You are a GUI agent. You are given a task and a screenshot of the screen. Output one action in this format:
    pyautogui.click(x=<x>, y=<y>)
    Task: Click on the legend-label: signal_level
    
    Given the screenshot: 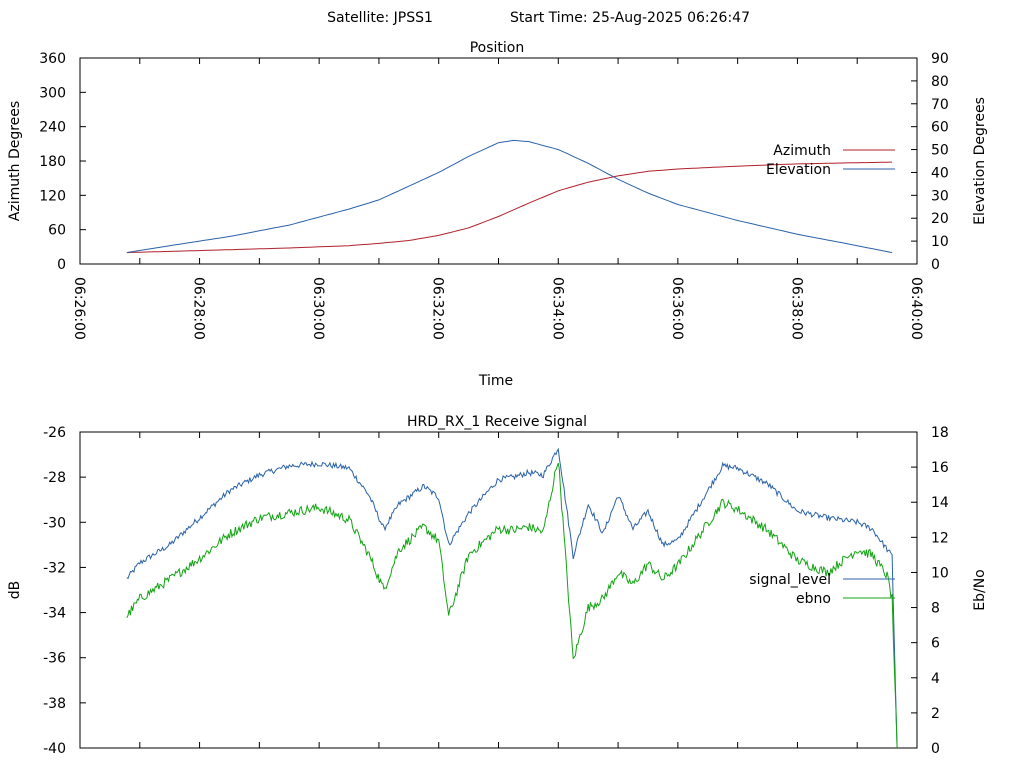 What is the action you would take?
    pyautogui.click(x=790, y=580)
    